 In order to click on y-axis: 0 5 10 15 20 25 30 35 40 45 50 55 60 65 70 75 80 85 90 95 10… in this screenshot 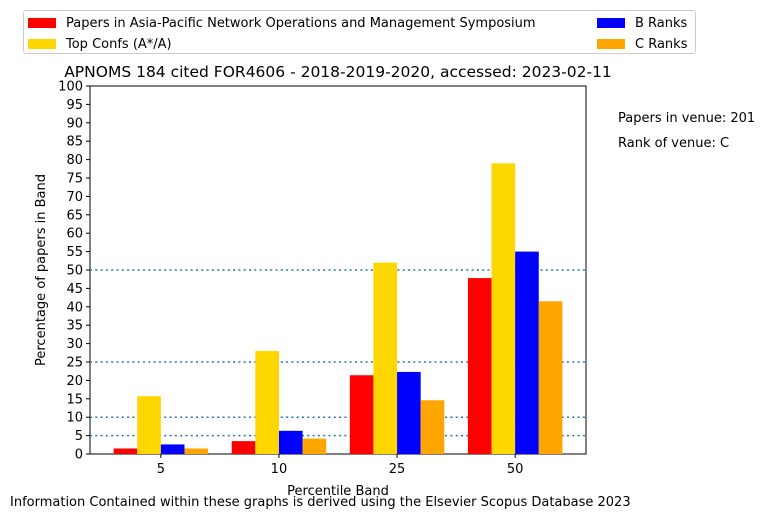, I will do `click(74, 271)`.